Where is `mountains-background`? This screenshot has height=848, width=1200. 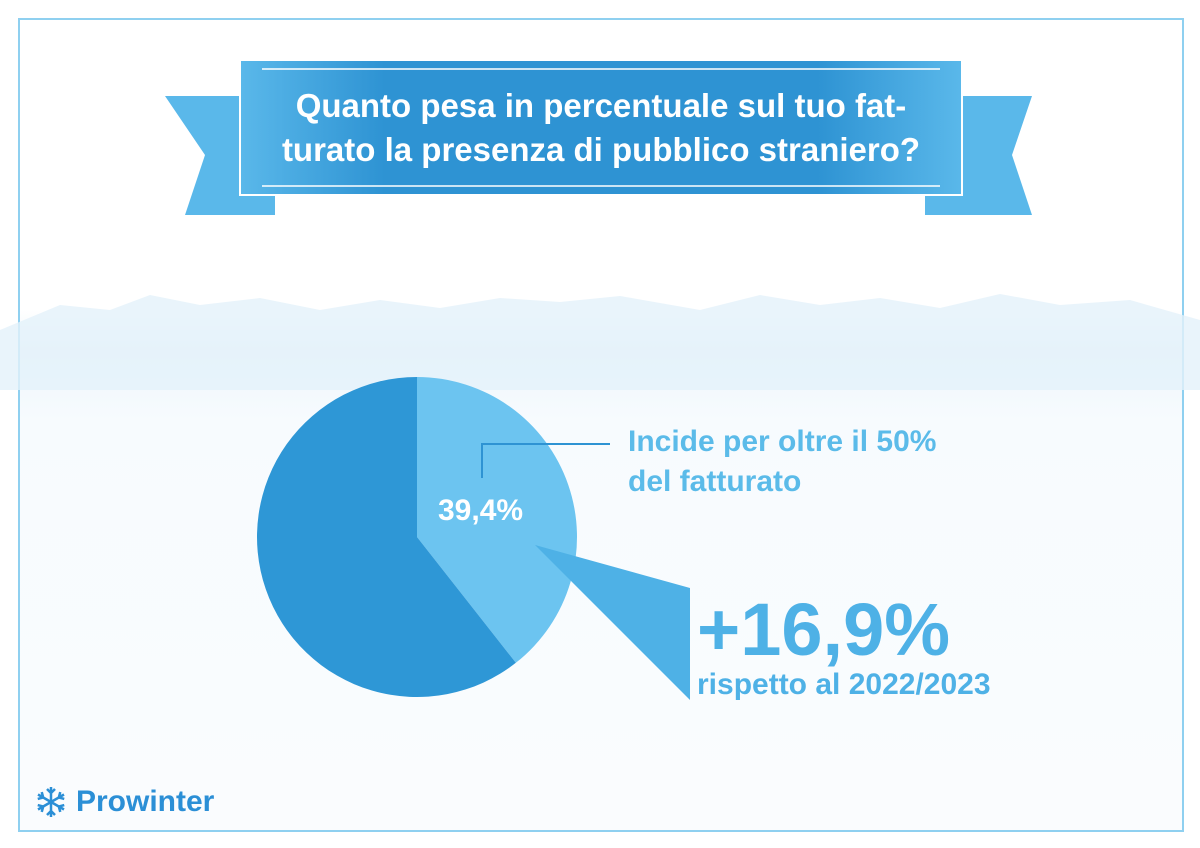
mountains-background is located at coordinates (600, 342).